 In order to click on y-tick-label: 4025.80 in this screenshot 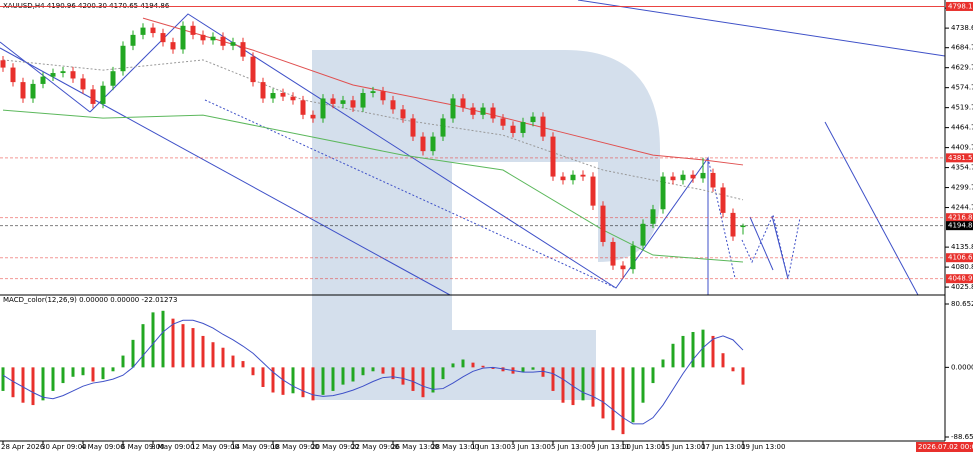, I will do `click(962, 287)`.